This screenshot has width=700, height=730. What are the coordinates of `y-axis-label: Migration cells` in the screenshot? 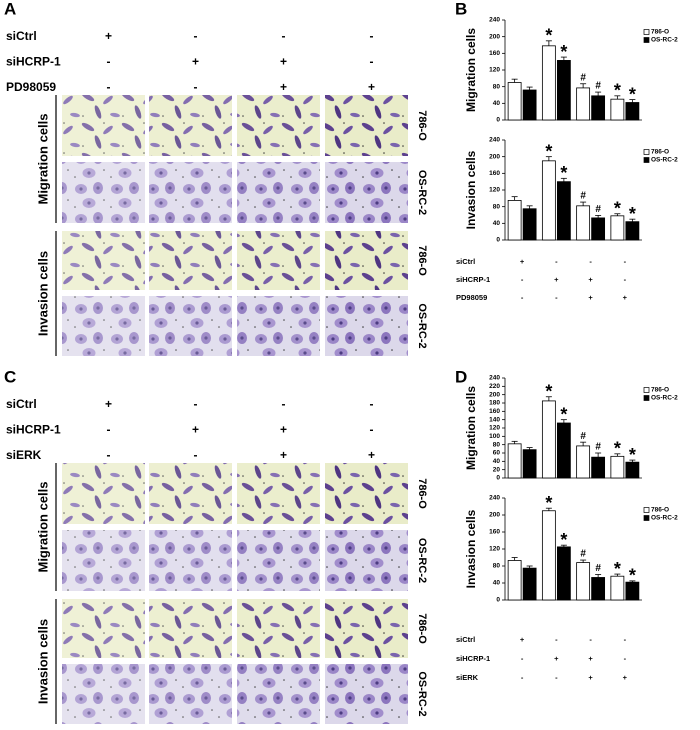 It's located at (471, 428).